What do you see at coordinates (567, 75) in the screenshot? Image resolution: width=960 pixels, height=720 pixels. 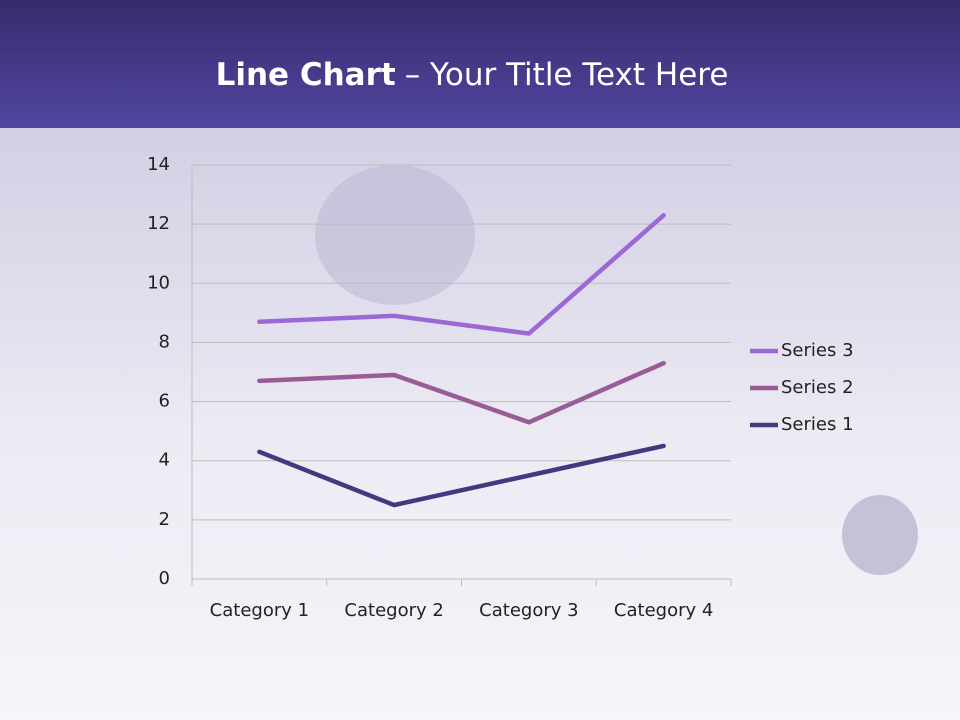 I see `title-text: – Your Title Text Here` at bounding box center [567, 75].